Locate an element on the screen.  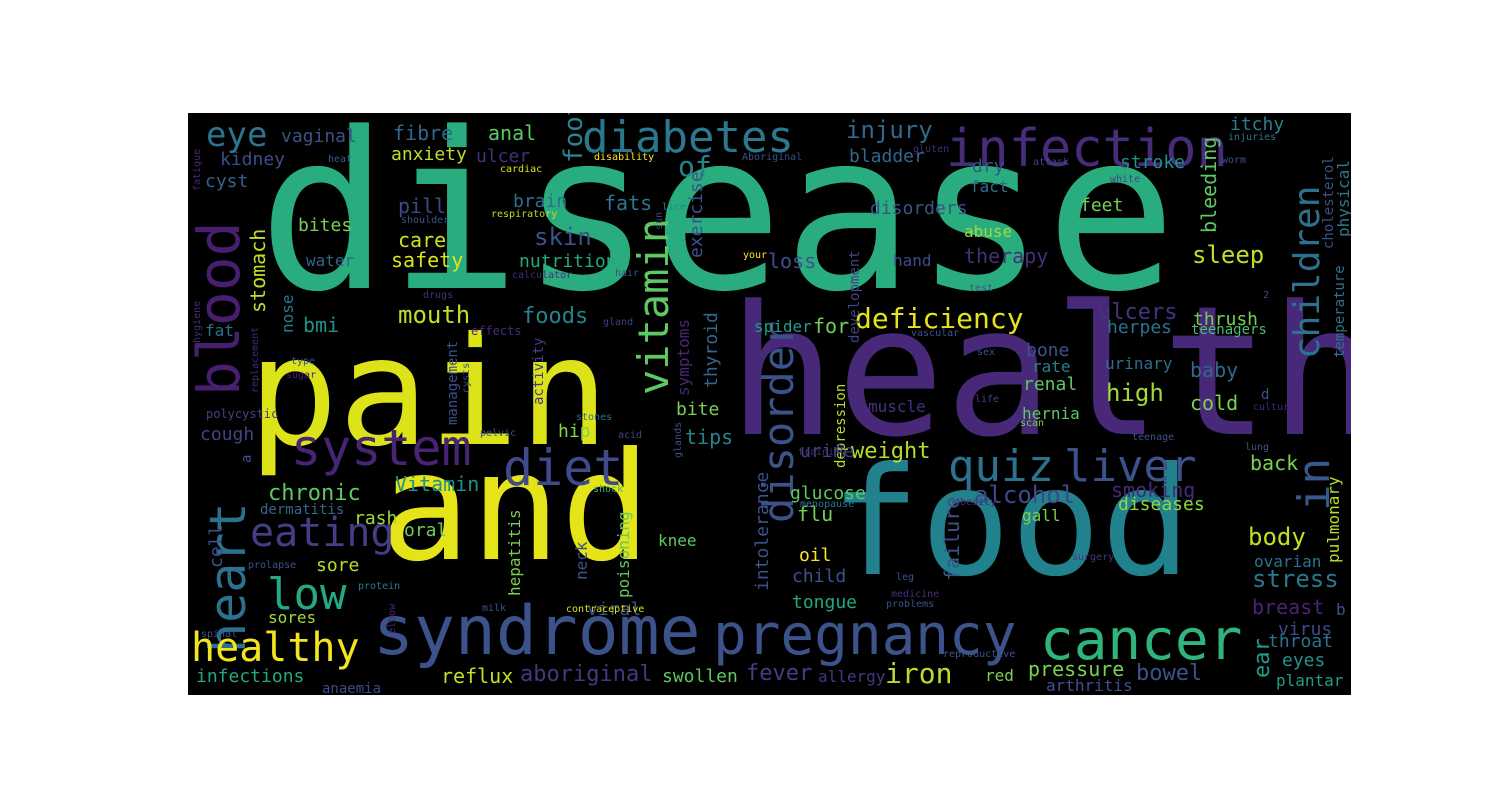
word-nose: nose is located at coordinates (287, 313).